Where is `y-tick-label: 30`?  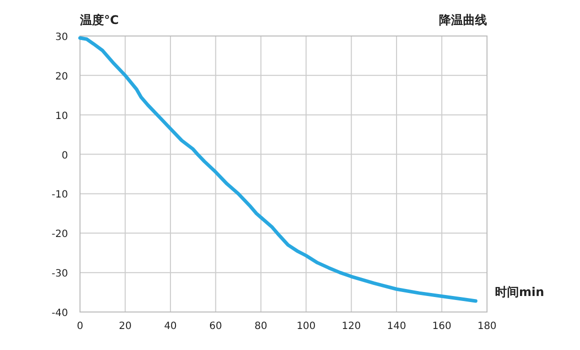 y-tick-label: 30 is located at coordinates (61, 37).